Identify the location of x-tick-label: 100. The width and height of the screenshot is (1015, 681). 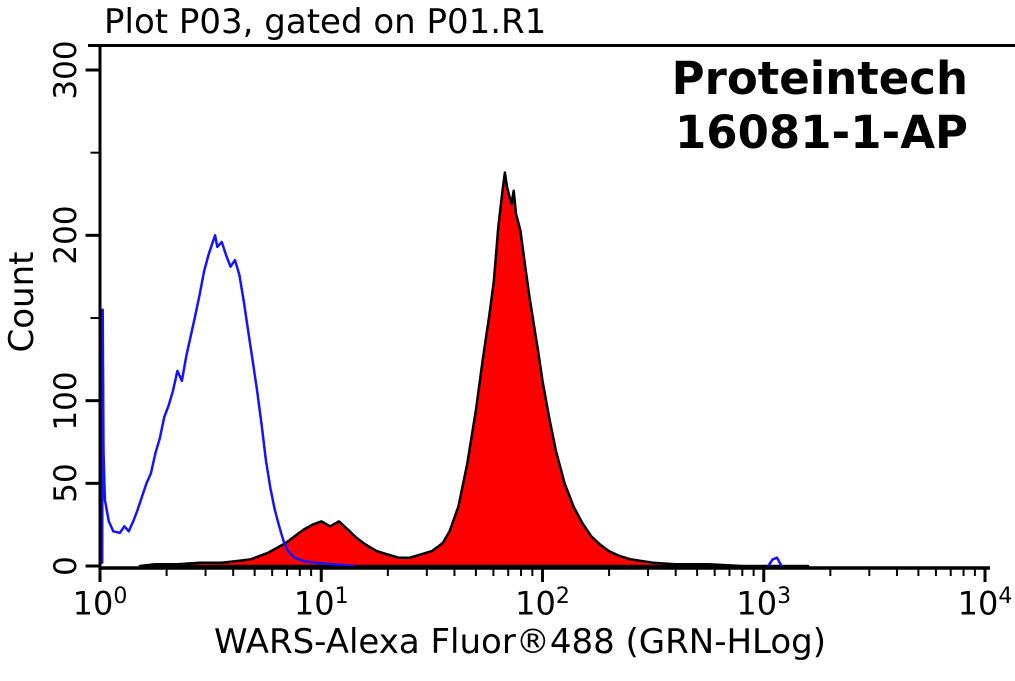
(100, 603).